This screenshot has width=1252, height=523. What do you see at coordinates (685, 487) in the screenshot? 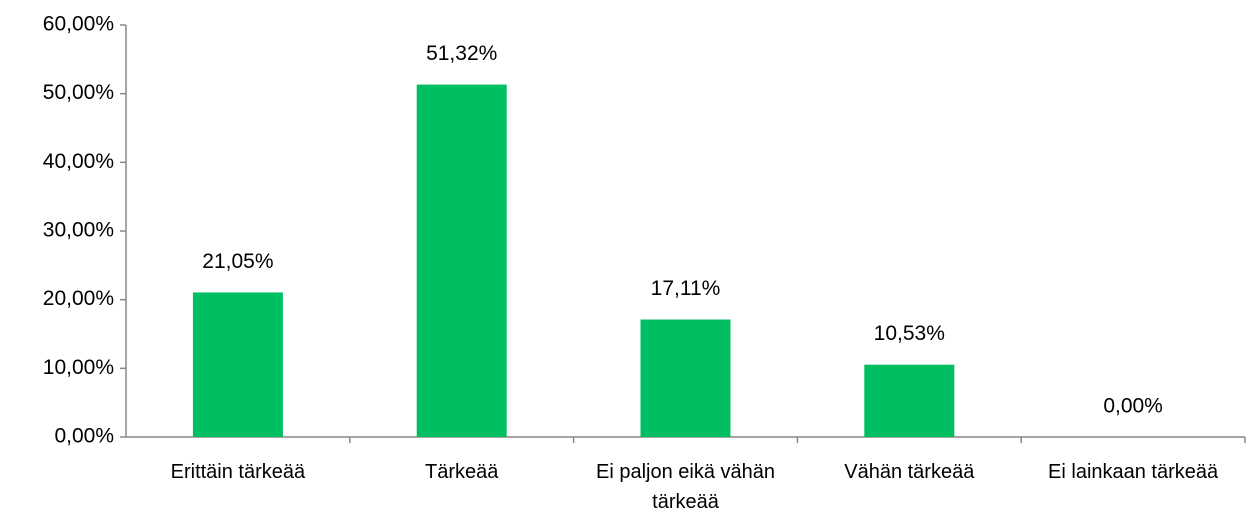
I see `x-tick-label: Ei paljon eikä vähän tärkeää` at bounding box center [685, 487].